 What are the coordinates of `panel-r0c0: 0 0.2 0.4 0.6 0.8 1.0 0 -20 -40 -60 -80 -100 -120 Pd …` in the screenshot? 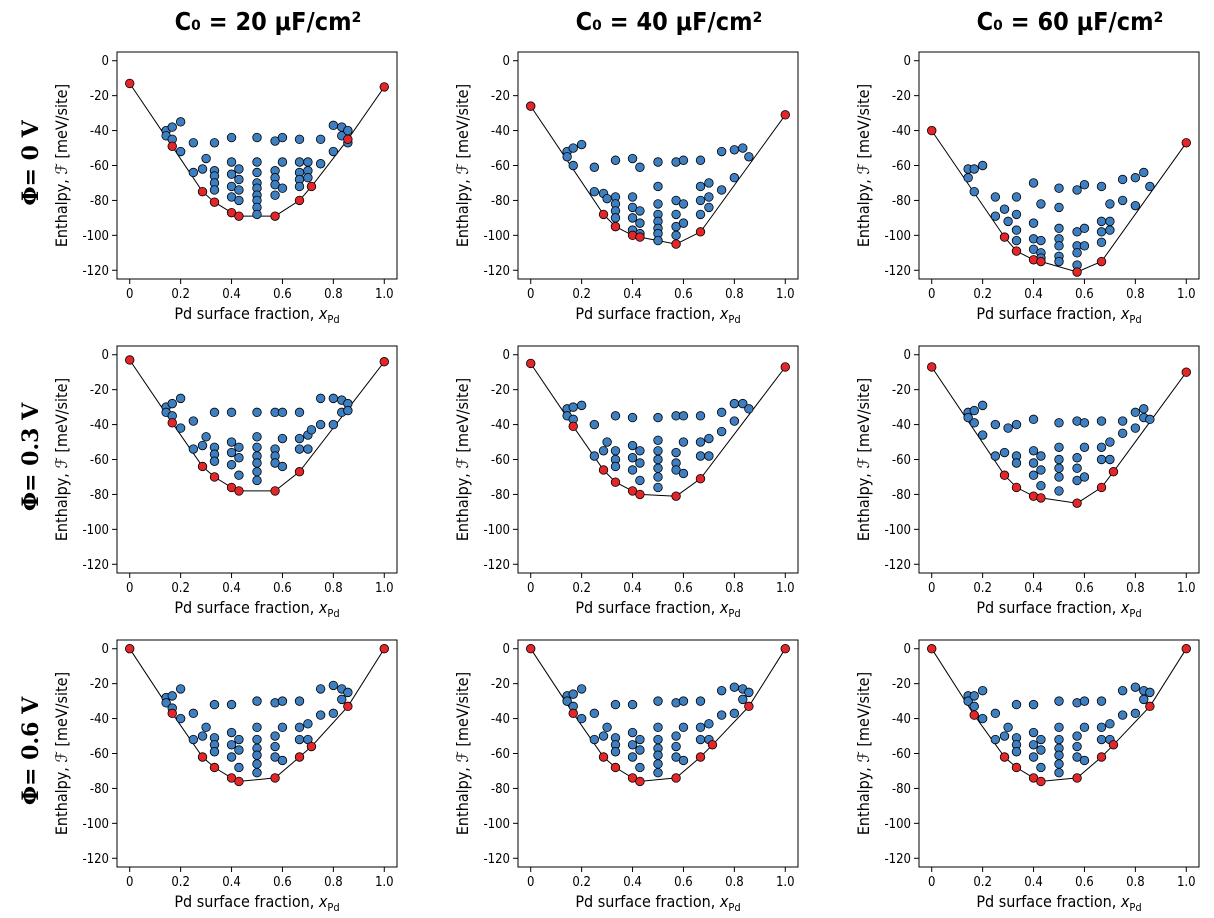 It's located at (225, 188).